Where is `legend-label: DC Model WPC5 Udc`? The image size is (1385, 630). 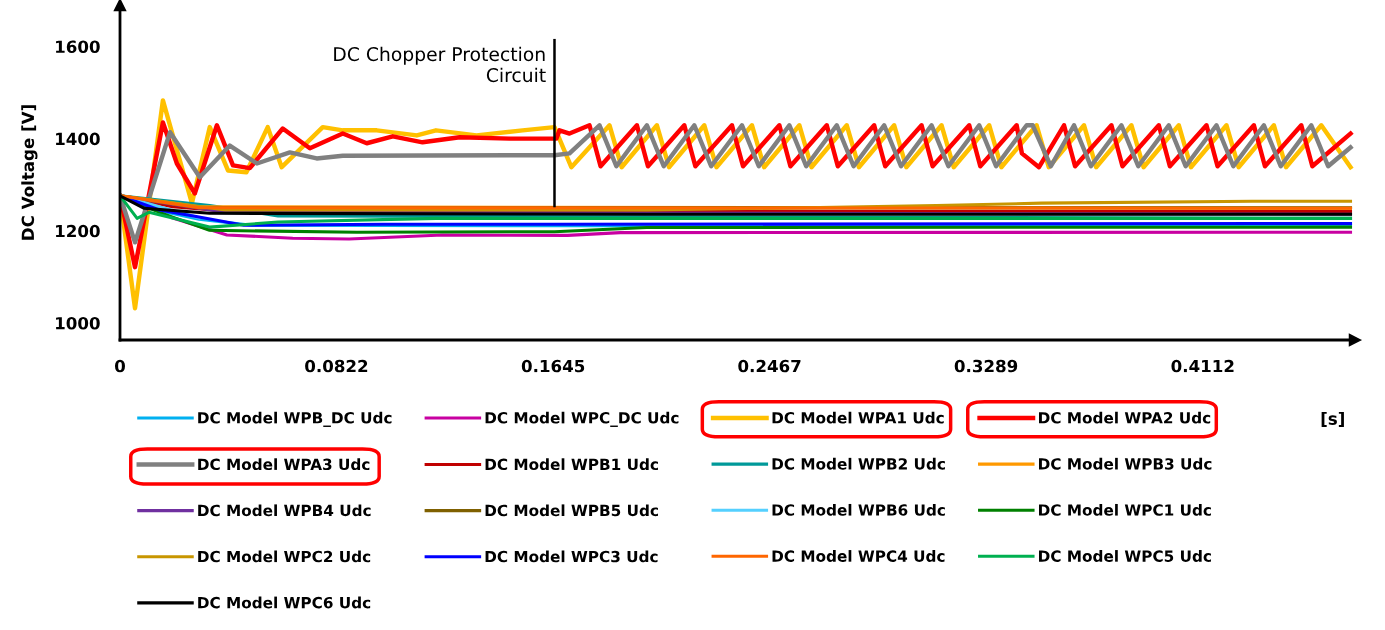 legend-label: DC Model WPC5 Udc is located at coordinates (1125, 556).